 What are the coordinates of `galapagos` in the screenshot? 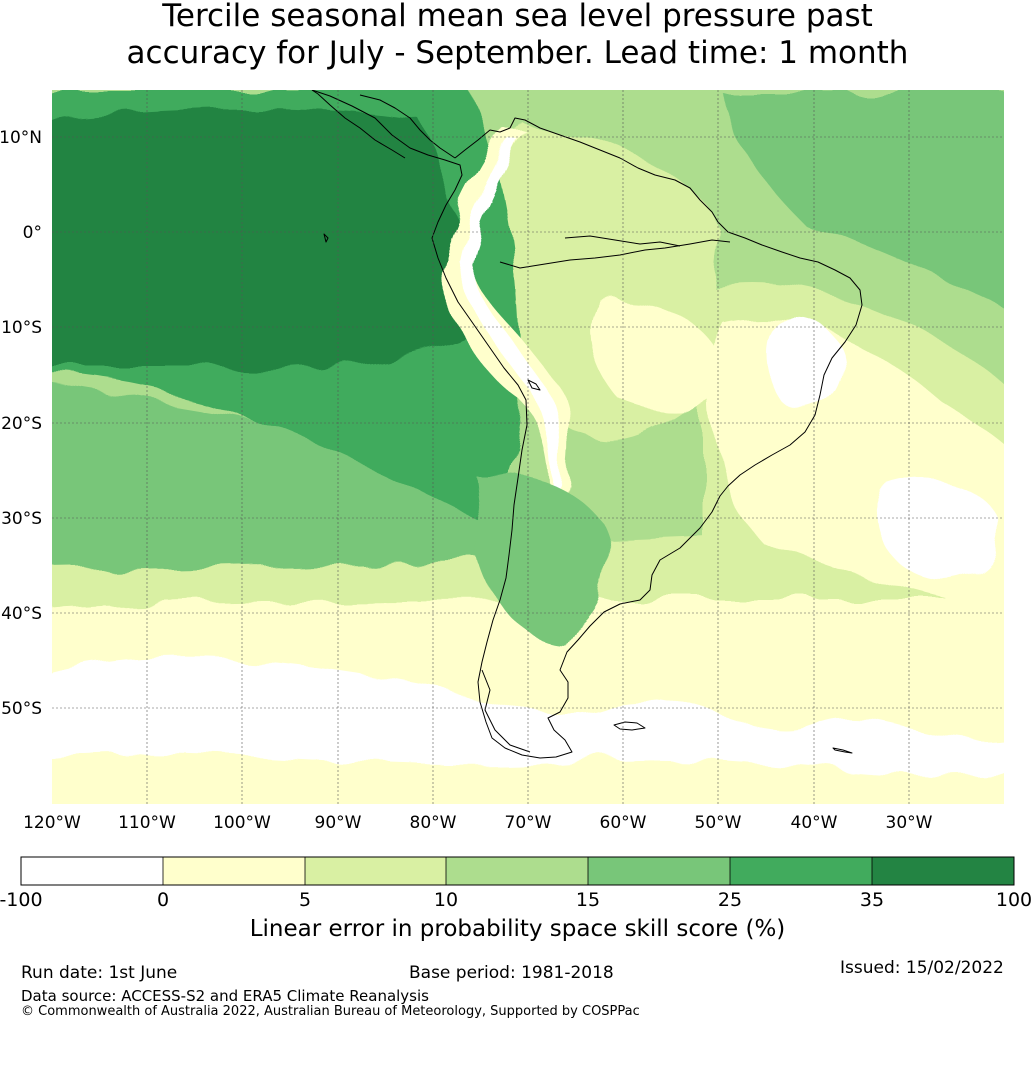 It's located at (326, 238).